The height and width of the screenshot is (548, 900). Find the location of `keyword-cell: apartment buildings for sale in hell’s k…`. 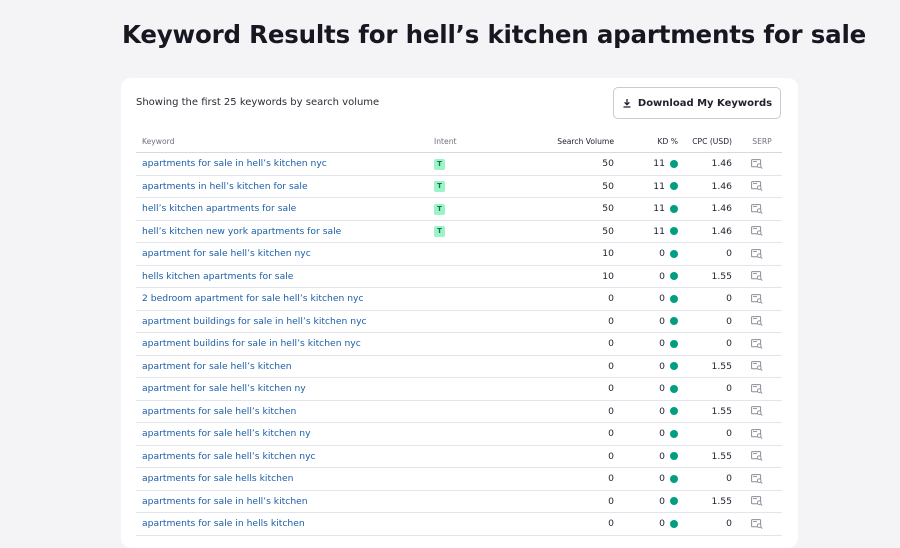

keyword-cell: apartment buildings for sale in hell’s k… is located at coordinates (285, 321).